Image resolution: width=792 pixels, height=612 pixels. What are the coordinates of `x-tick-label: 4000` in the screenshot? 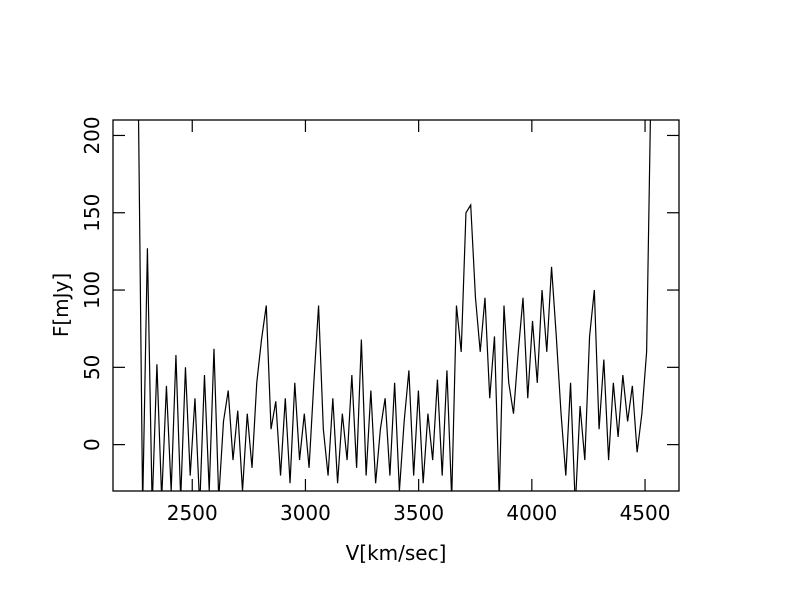 It's located at (531, 513).